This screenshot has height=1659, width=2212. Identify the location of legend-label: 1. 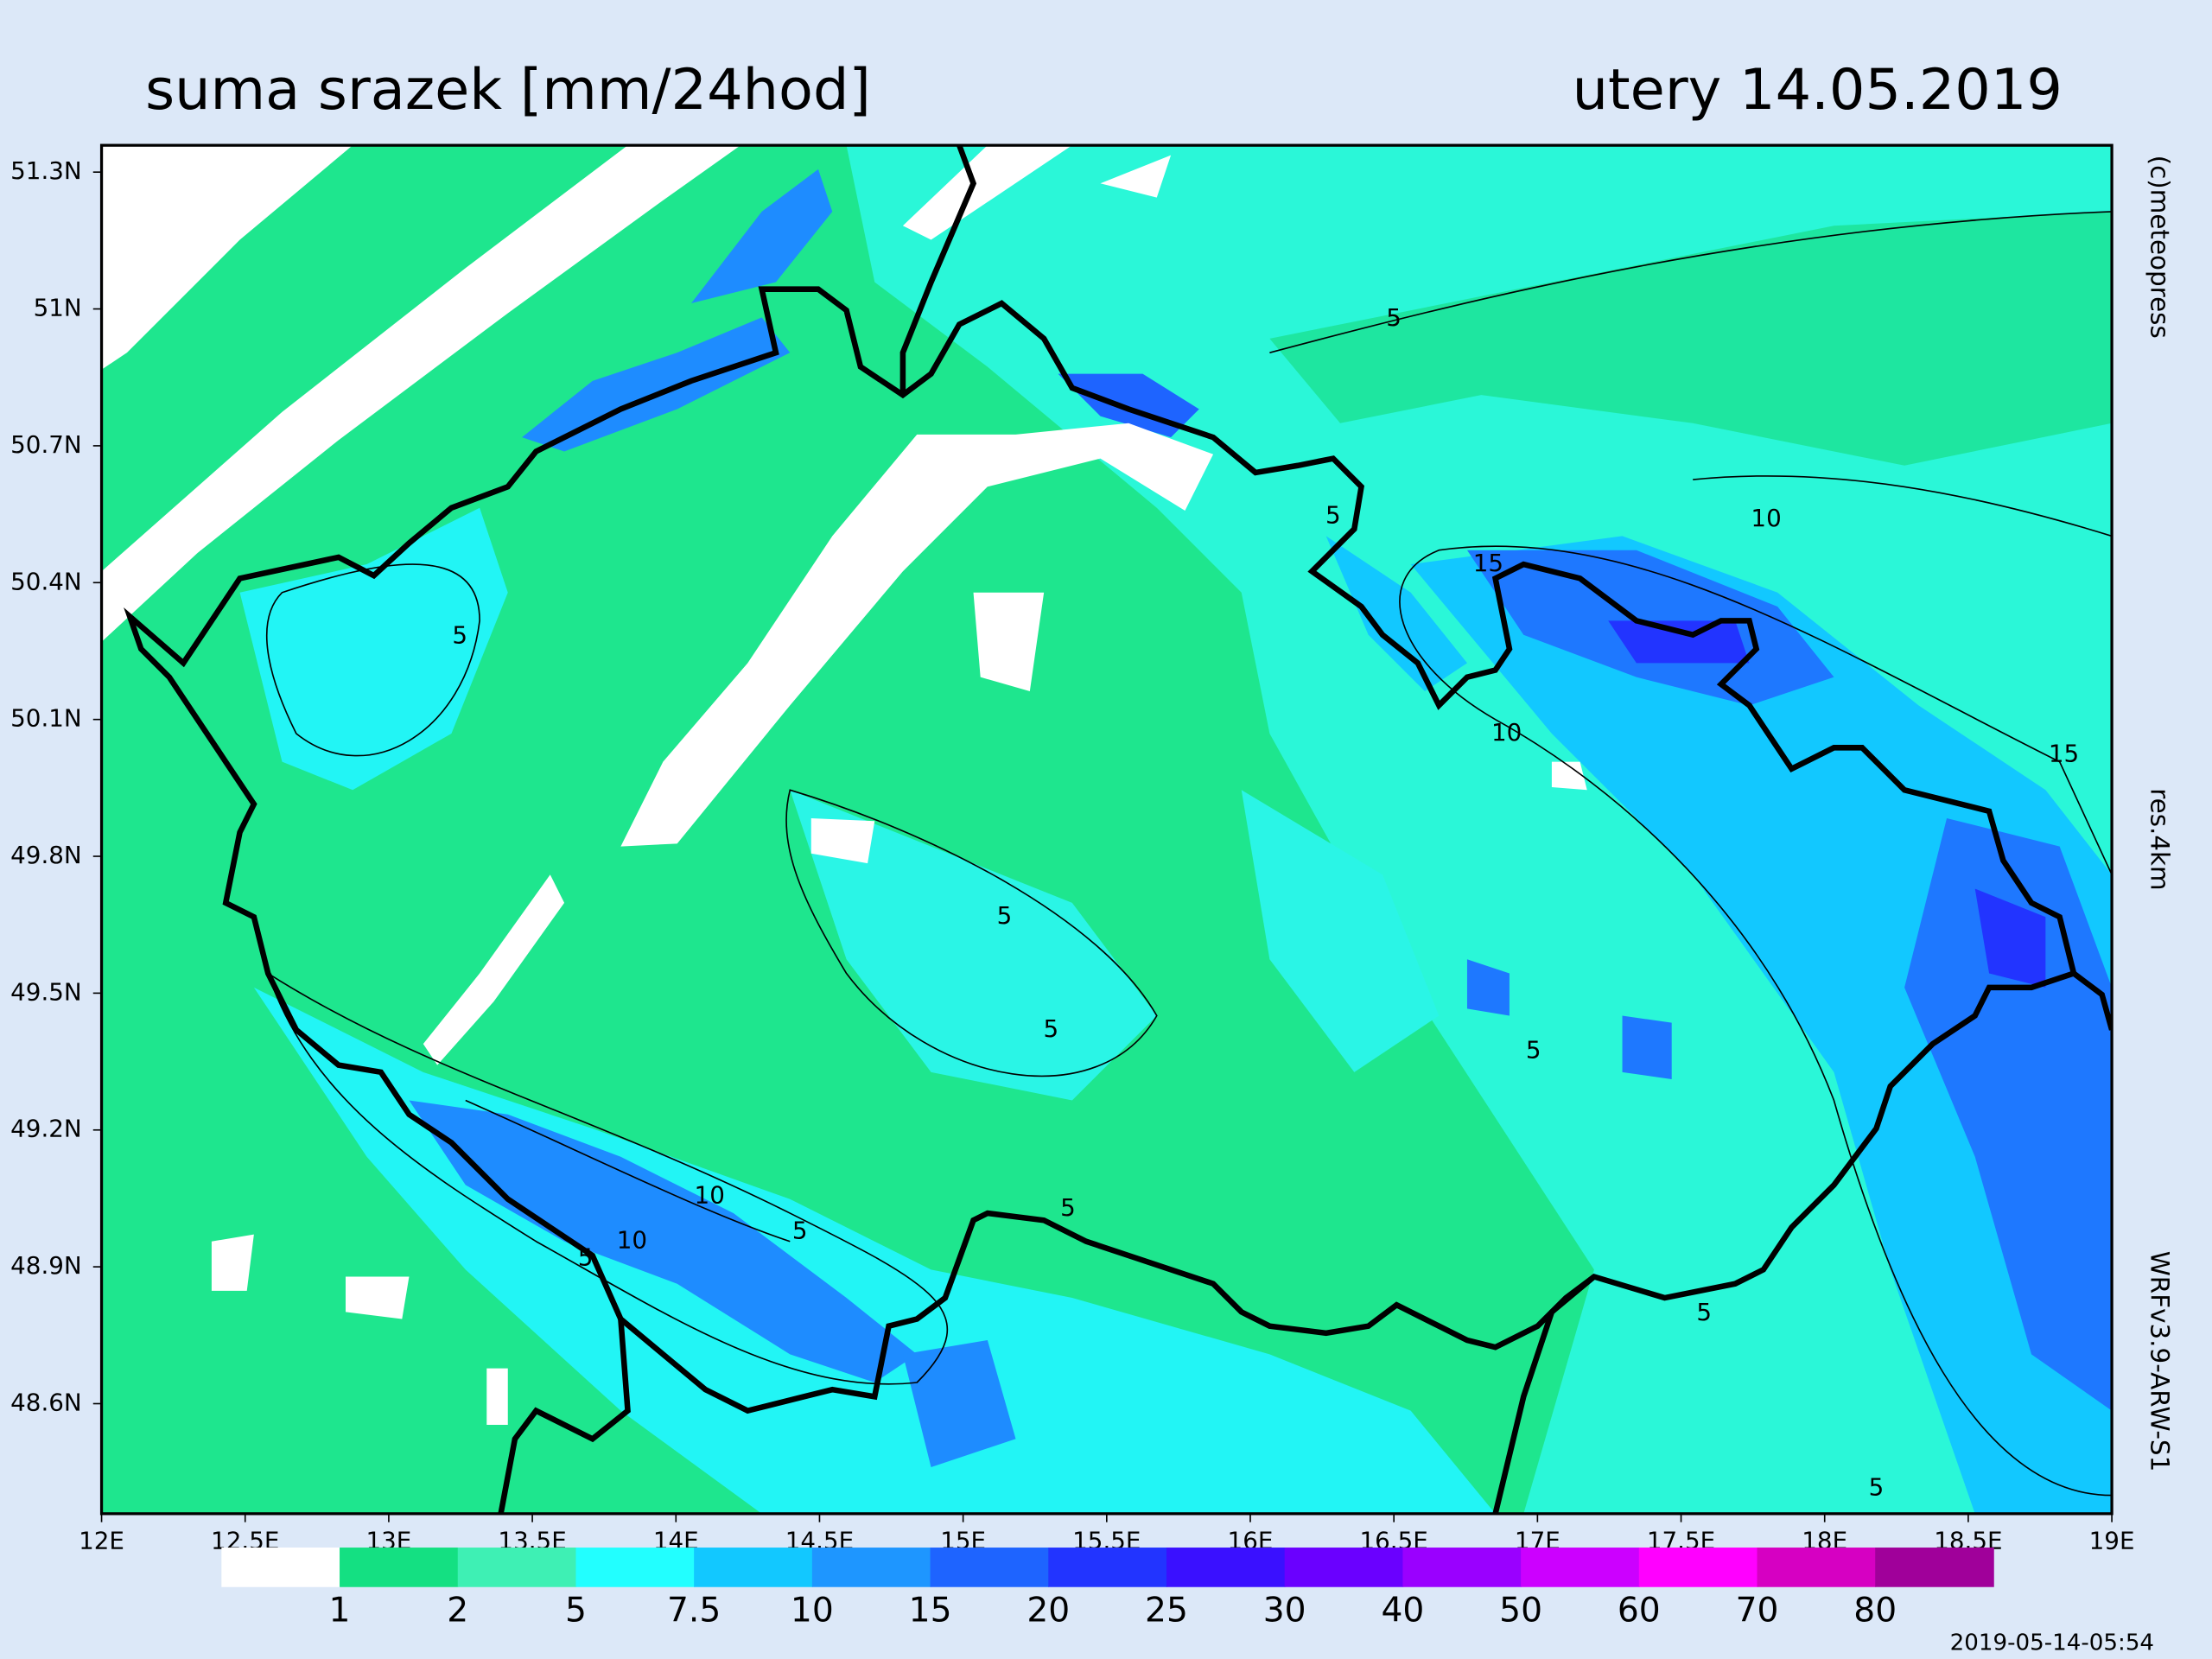
(340, 1611).